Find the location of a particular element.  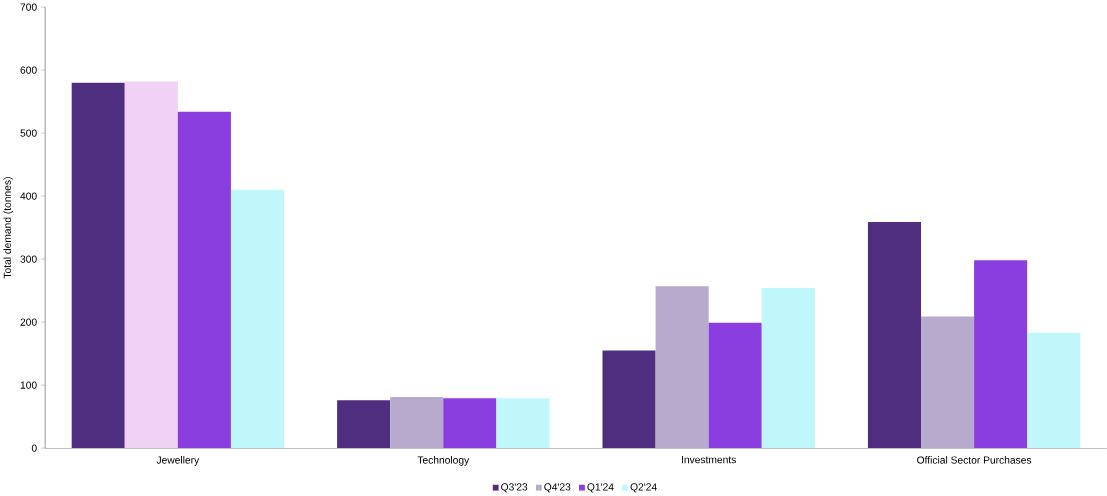

legend-label: Q1'24 is located at coordinates (600, 488).